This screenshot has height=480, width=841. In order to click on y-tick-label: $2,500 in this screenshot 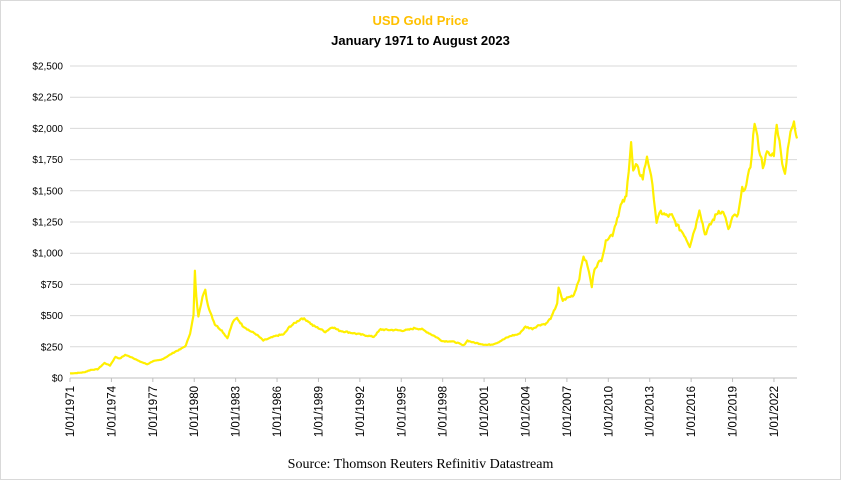, I will do `click(47, 67)`.